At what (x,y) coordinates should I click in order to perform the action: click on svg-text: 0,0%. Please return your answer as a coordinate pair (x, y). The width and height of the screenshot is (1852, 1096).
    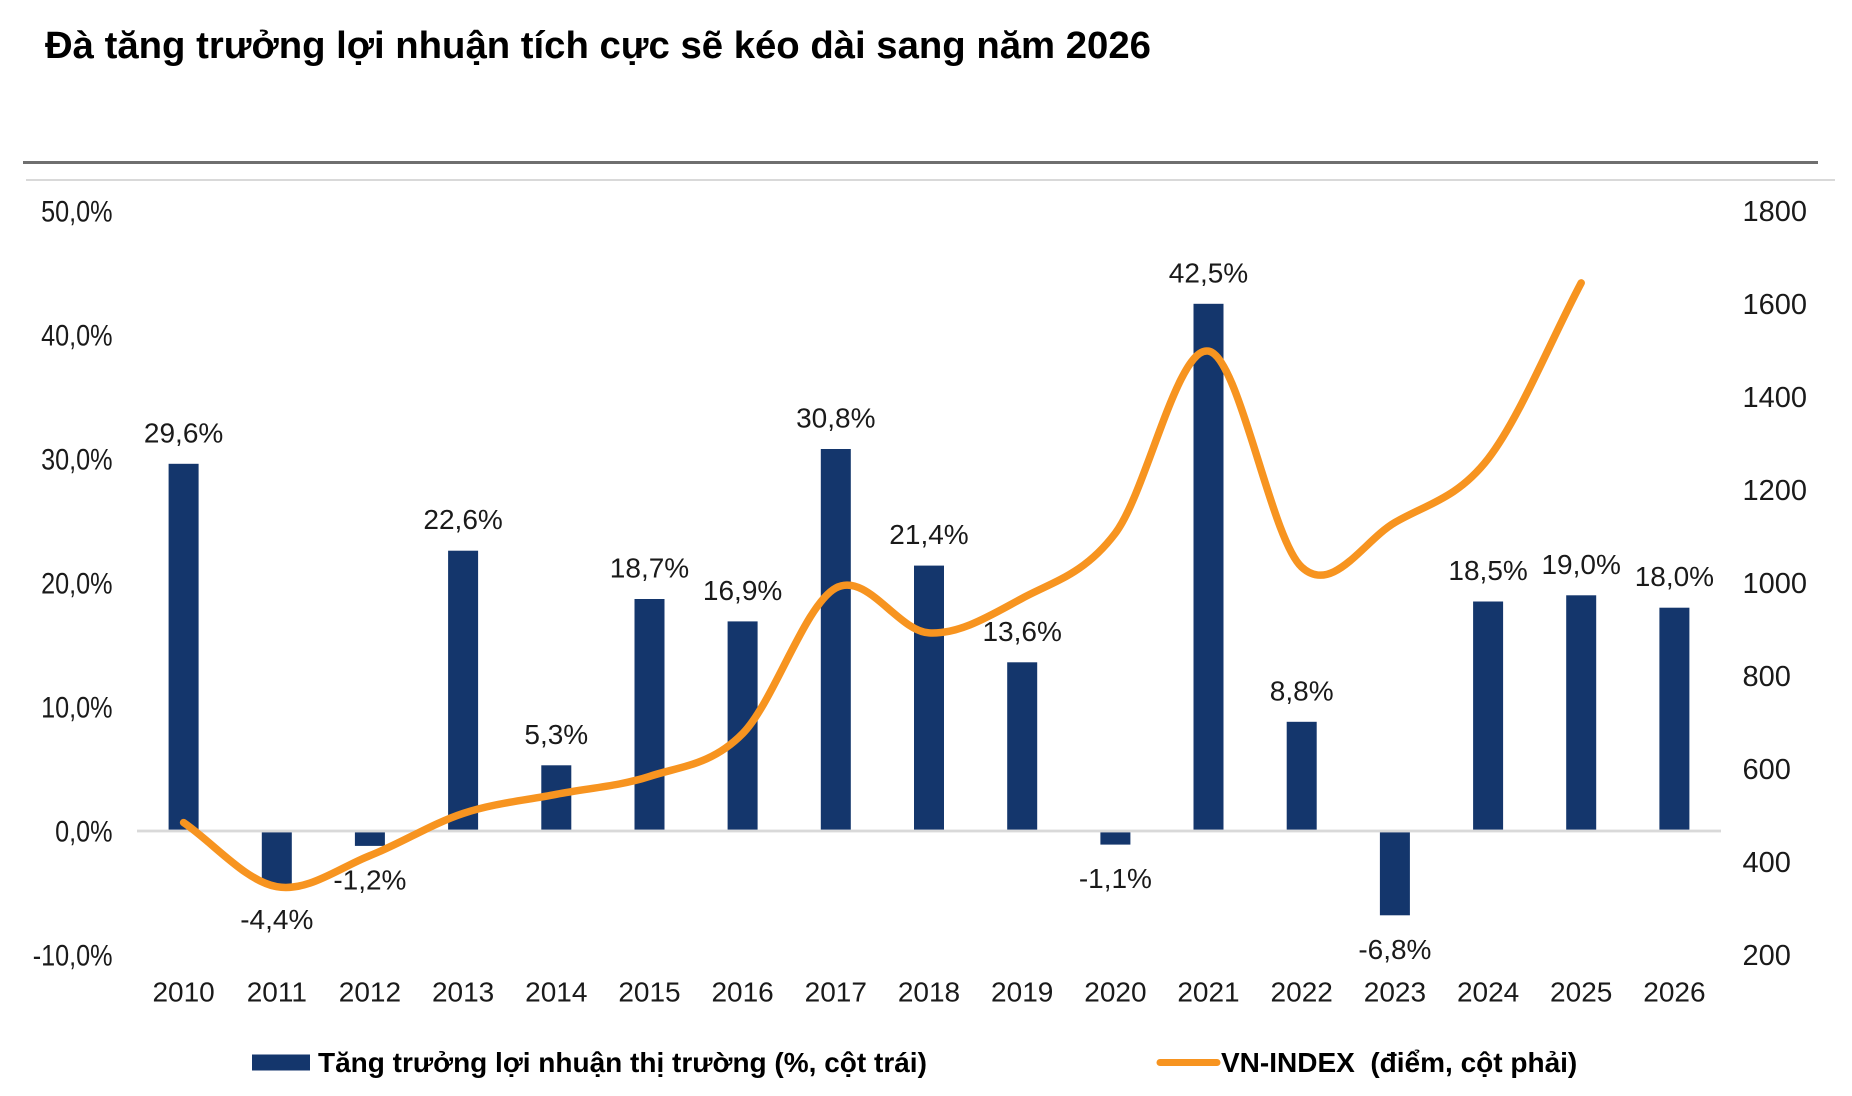
    Looking at the image, I should click on (83, 831).